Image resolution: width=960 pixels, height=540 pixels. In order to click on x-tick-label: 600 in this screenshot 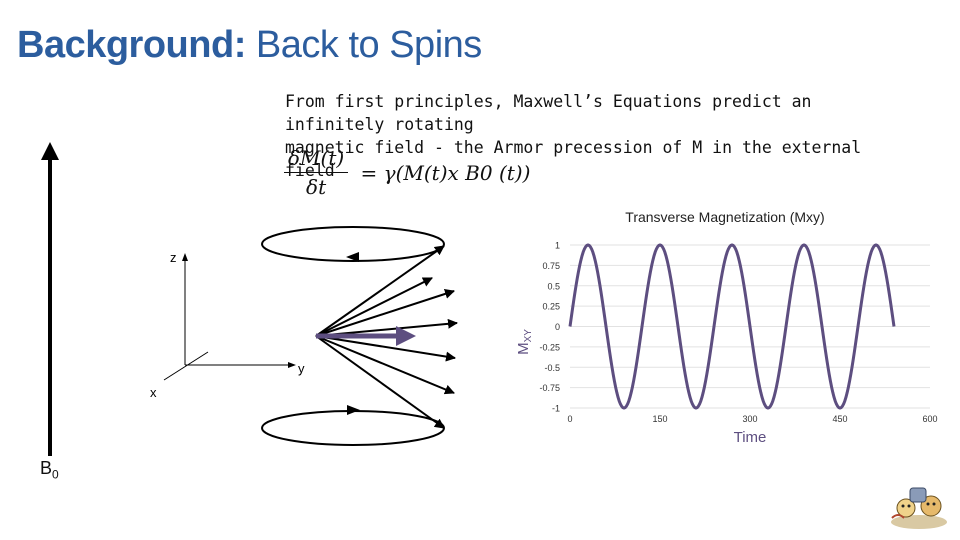, I will do `click(929, 419)`.